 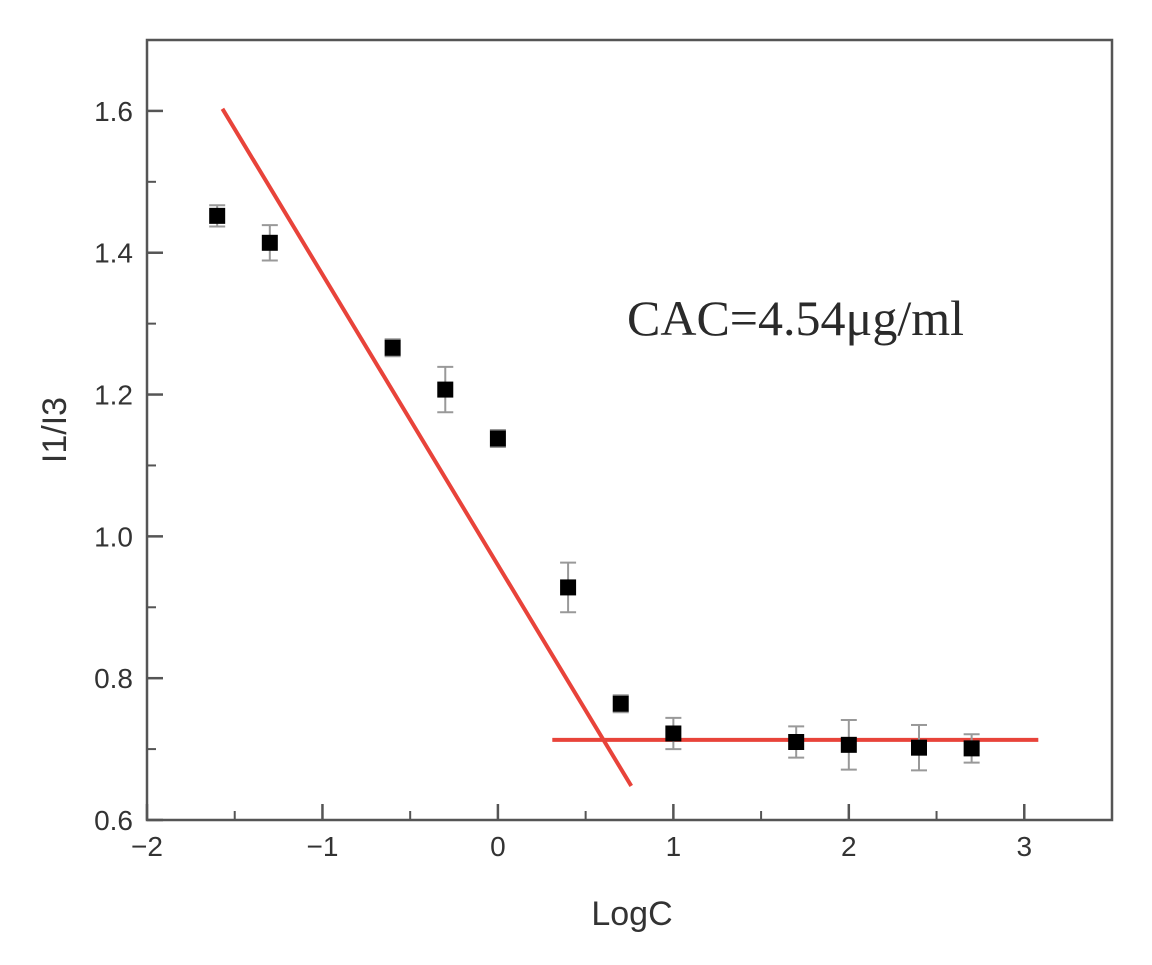 I want to click on x-tick-label: 2, so click(x=849, y=846).